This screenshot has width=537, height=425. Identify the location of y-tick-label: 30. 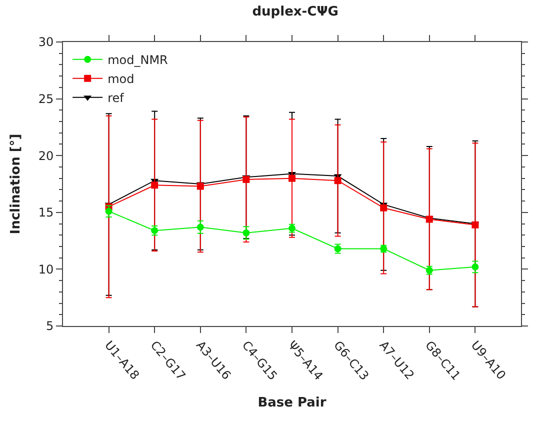
(46, 42).